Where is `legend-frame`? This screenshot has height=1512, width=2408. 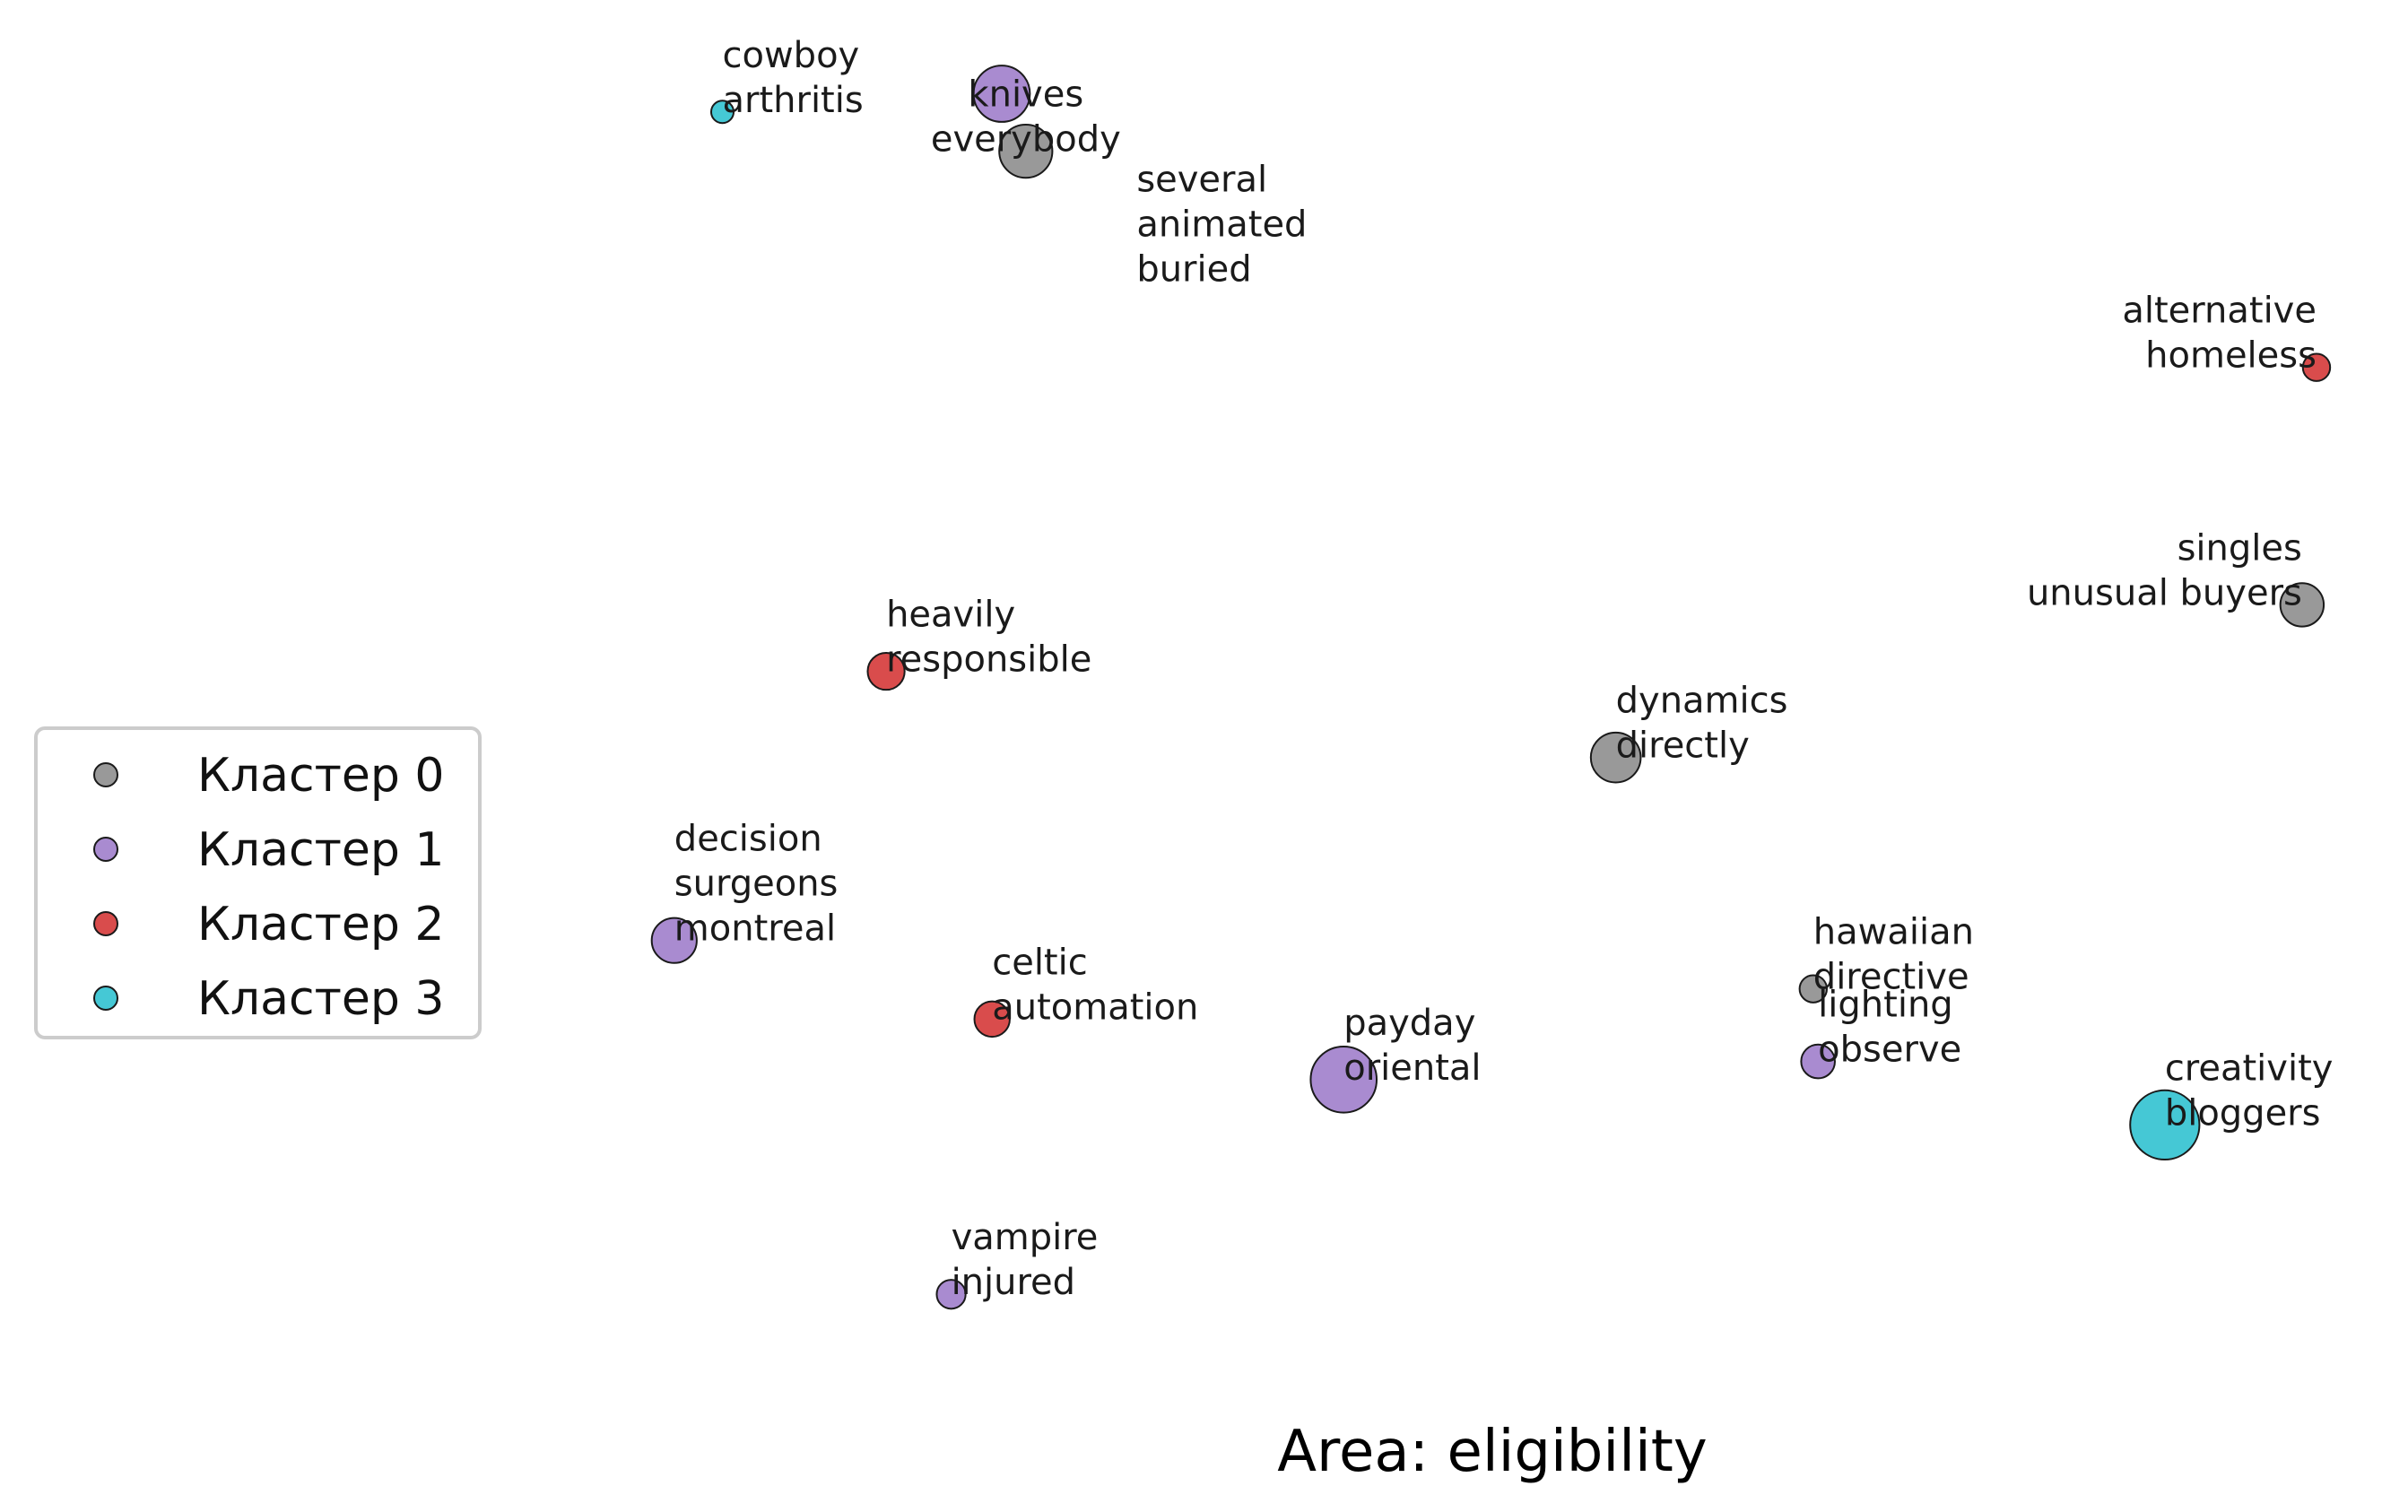 legend-frame is located at coordinates (258, 883).